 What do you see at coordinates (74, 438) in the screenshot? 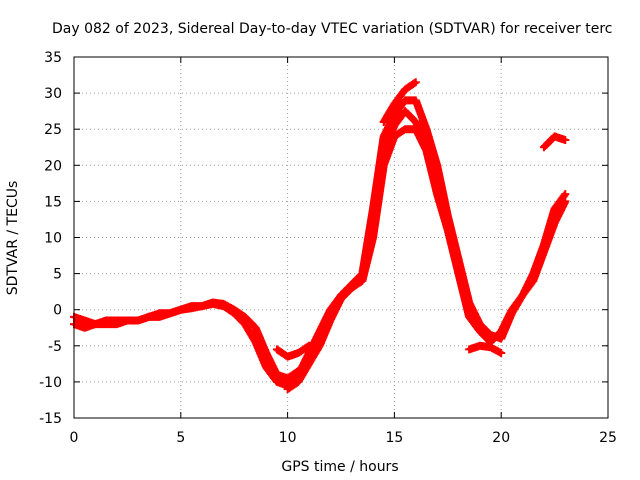
I see `x-tick-label: 0` at bounding box center [74, 438].